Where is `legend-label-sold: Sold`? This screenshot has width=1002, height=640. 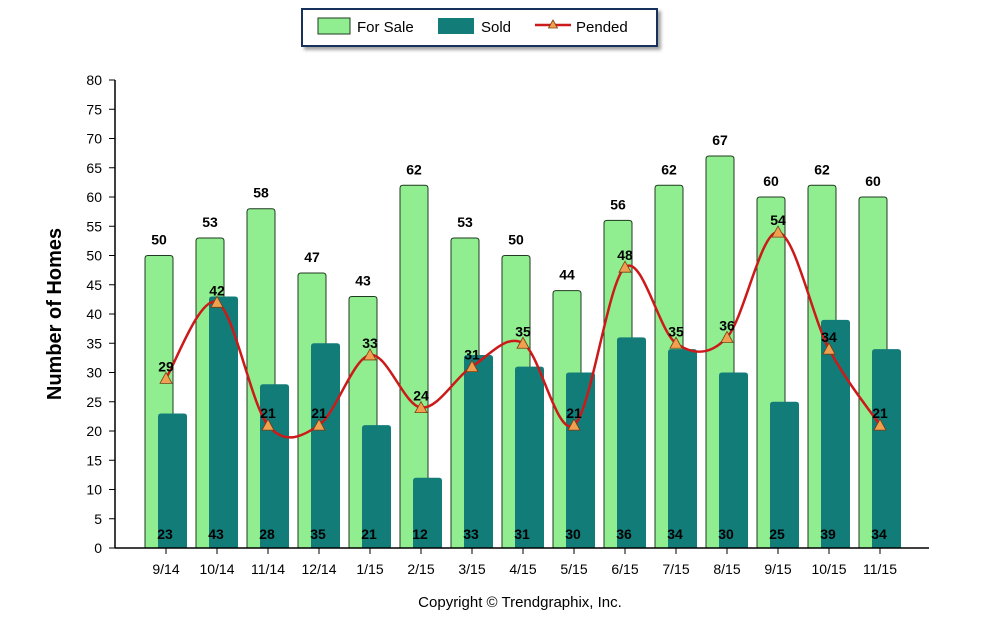 legend-label-sold: Sold is located at coordinates (496, 27).